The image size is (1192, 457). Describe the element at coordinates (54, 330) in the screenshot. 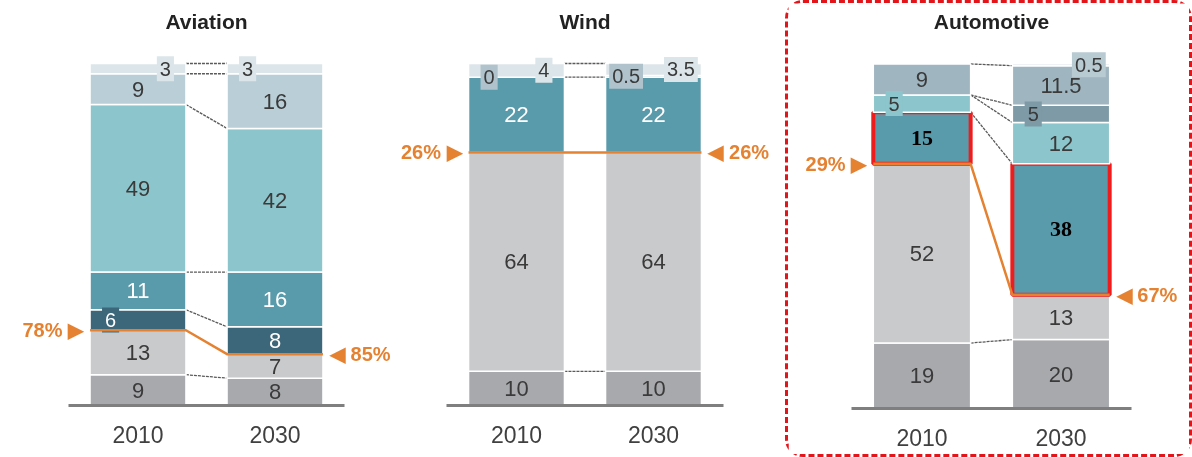

I see `annotation: 78% ▶` at that location.